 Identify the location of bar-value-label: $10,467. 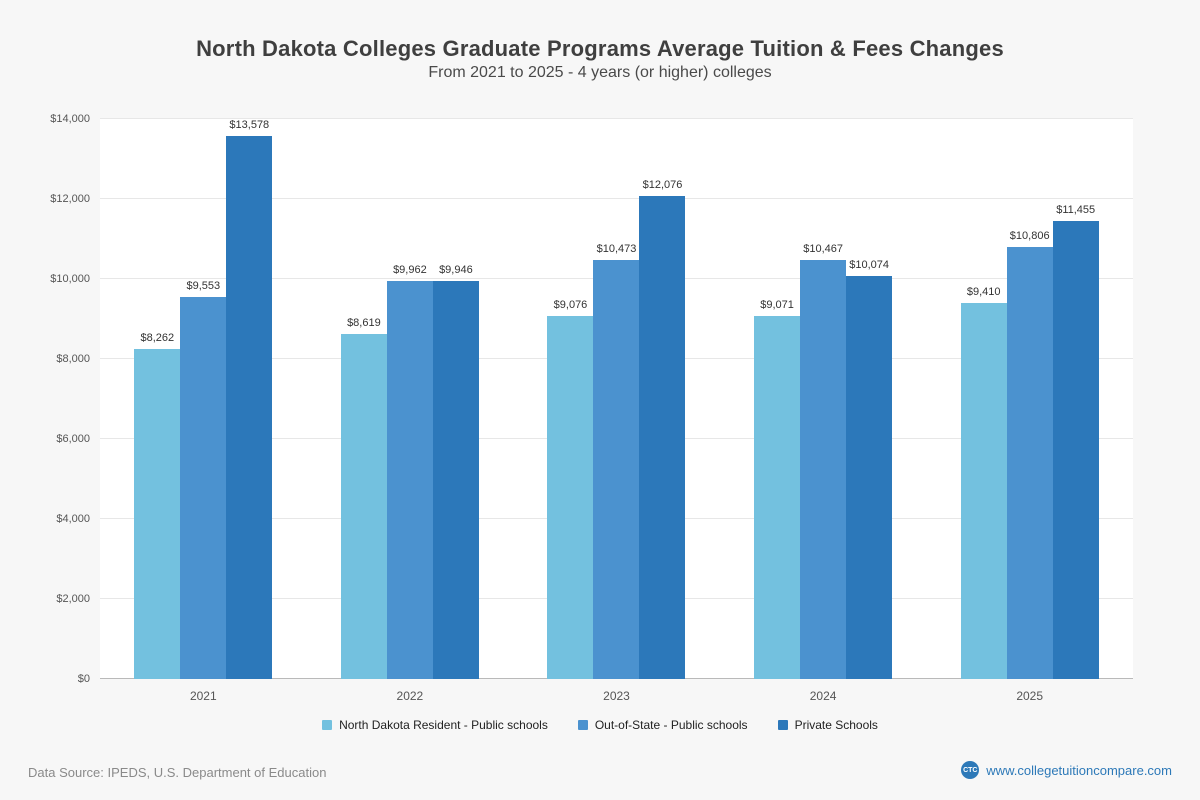
(823, 249).